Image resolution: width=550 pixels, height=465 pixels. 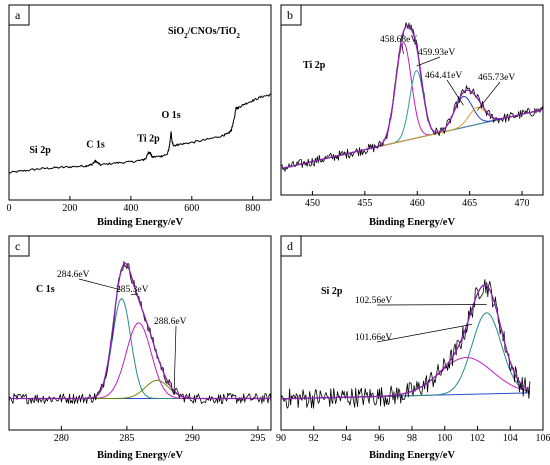 I want to click on panel-b-letter-box, so click(x=291, y=15).